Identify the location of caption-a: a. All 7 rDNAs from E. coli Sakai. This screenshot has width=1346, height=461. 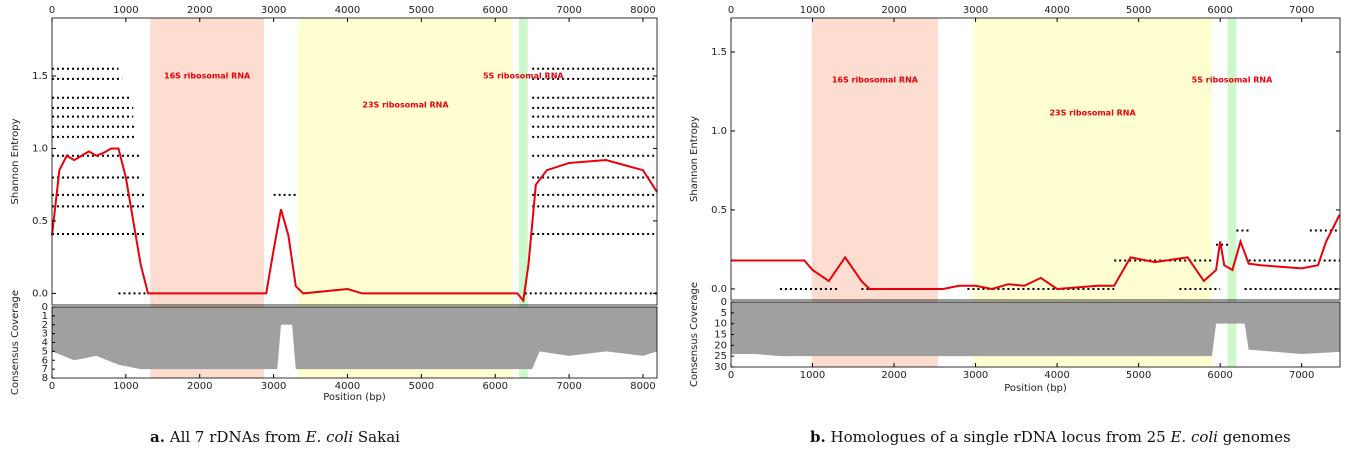
(275, 437).